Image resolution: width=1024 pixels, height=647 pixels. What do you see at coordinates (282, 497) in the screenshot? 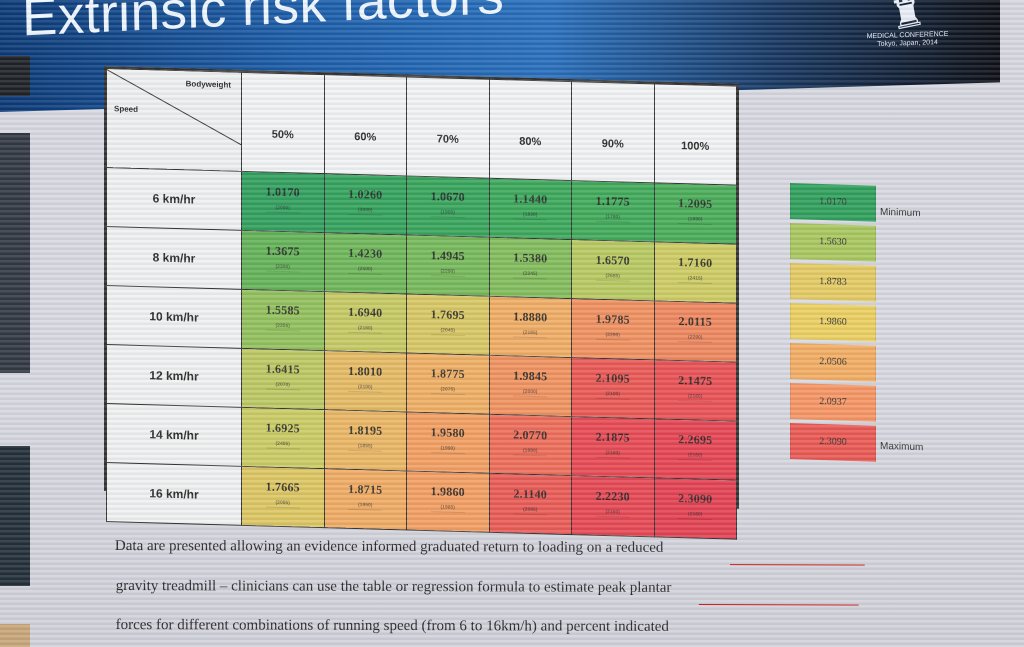
I see `table-cell: 1.7665 (2085)` at bounding box center [282, 497].